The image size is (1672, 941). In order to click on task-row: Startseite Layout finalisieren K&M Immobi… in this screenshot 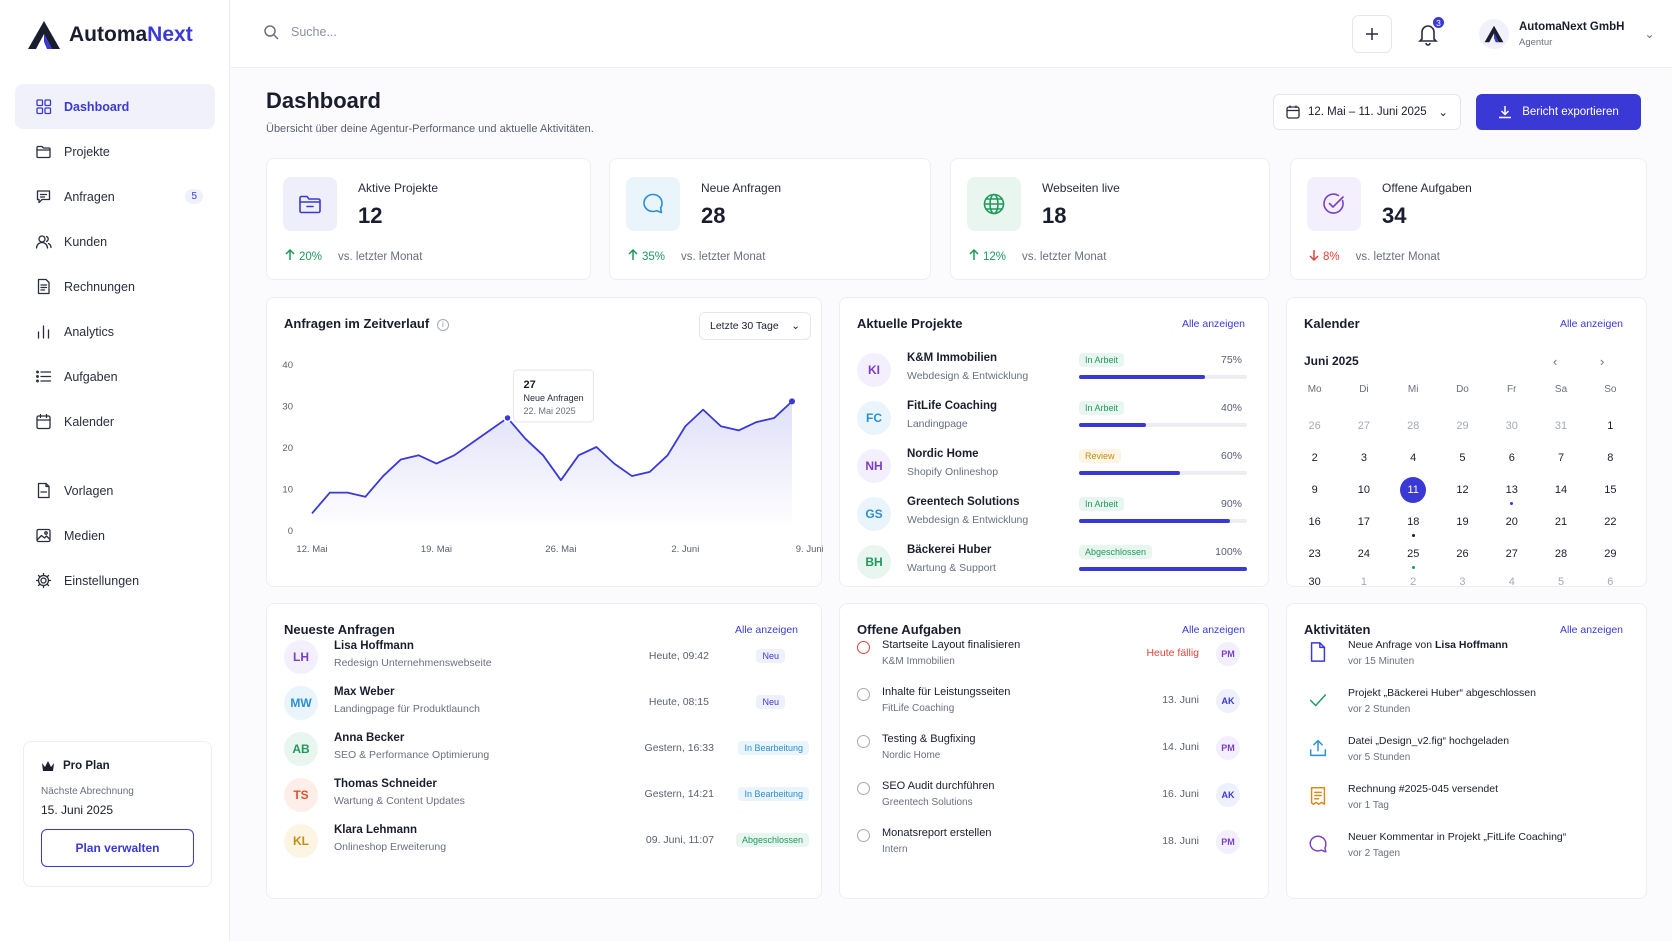, I will do `click(1049, 658)`.